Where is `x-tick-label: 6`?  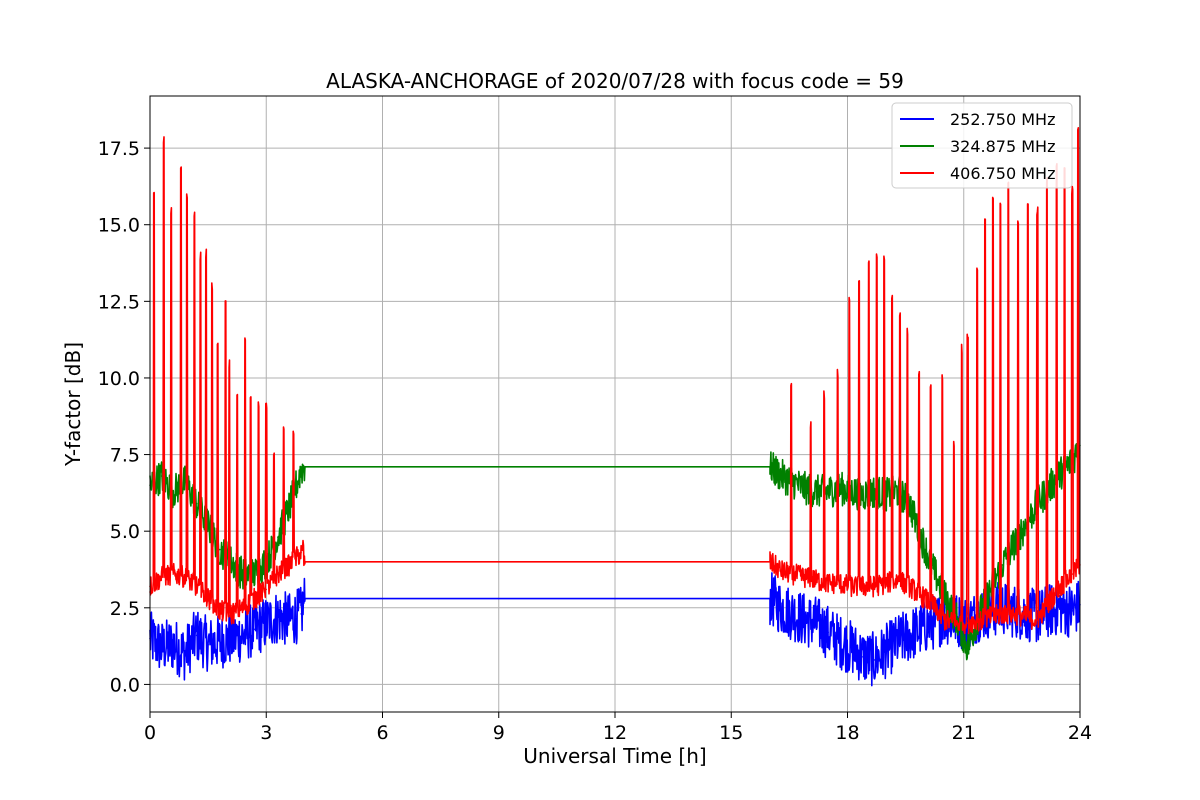
x-tick-label: 6 is located at coordinates (382, 733).